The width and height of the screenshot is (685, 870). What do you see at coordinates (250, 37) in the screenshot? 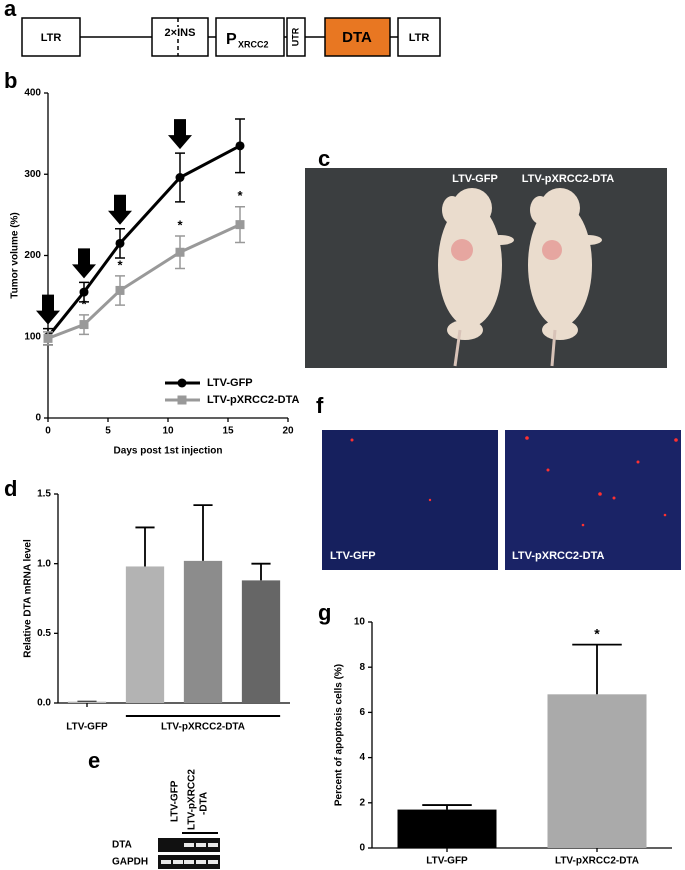
I see `promoter-box` at bounding box center [250, 37].